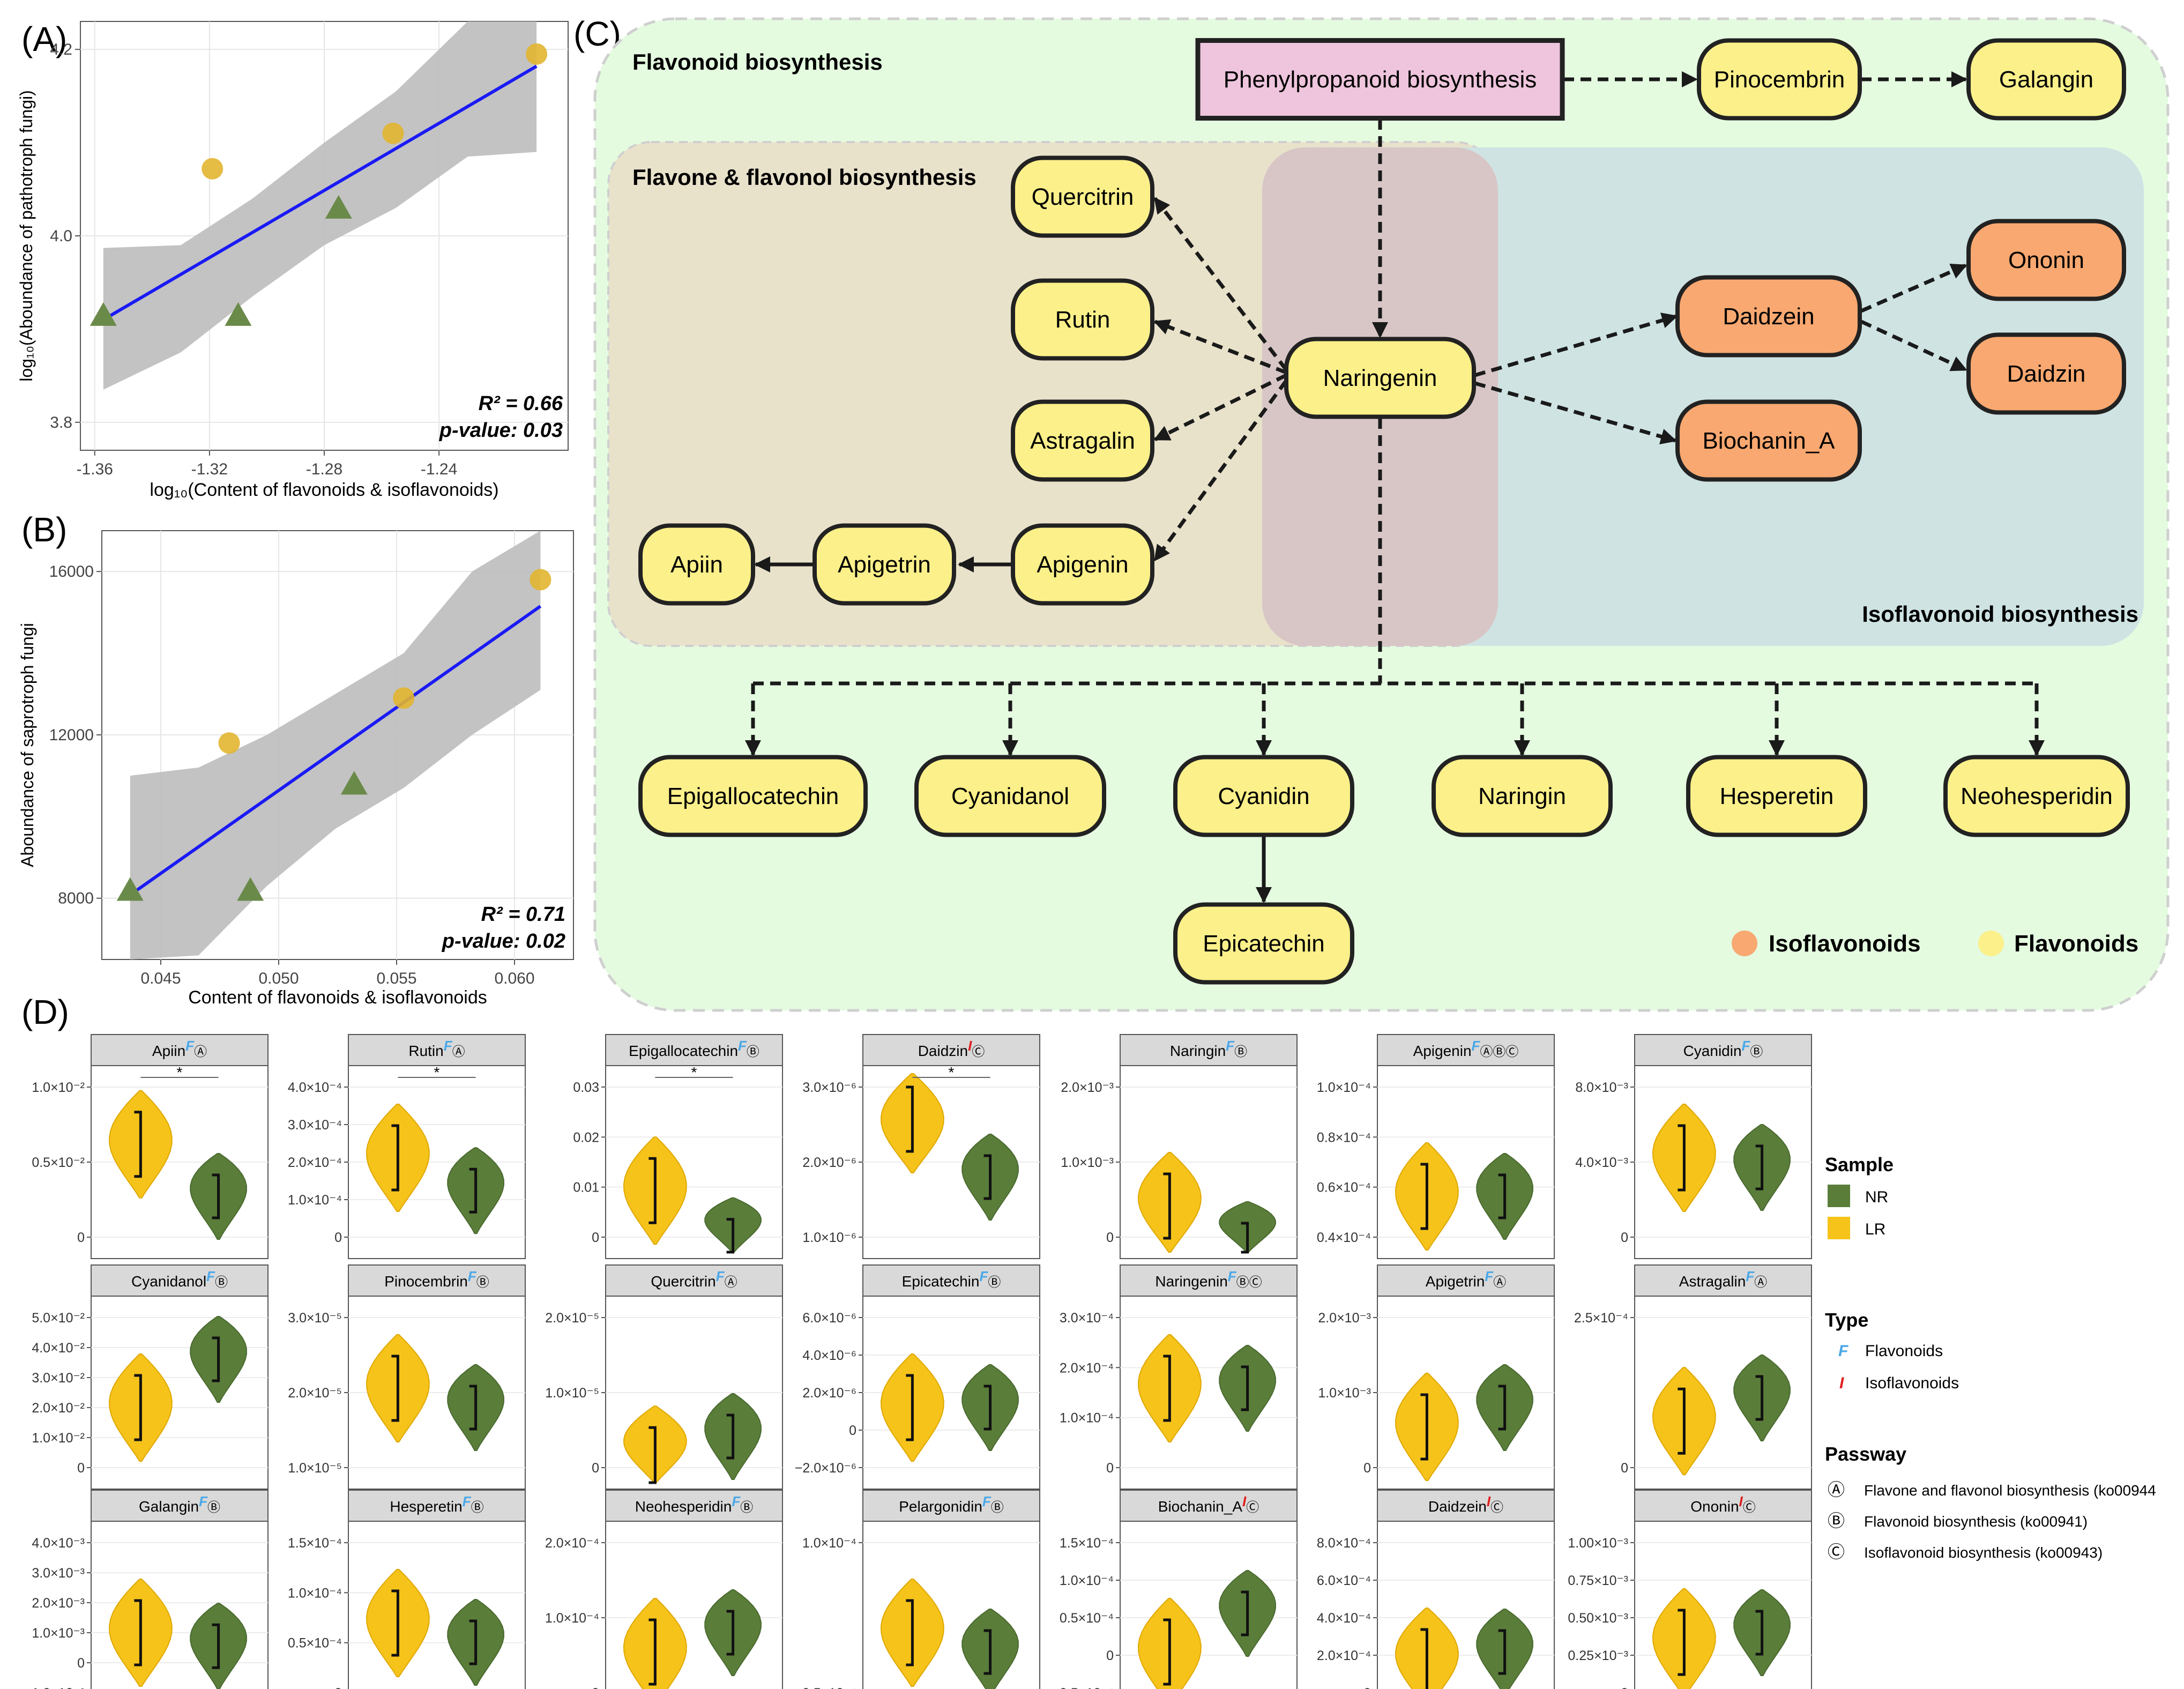 This screenshot has width=2184, height=1689. What do you see at coordinates (694, 1504) in the screenshot?
I see `strip-title: NeohesperidinFⒷ` at bounding box center [694, 1504].